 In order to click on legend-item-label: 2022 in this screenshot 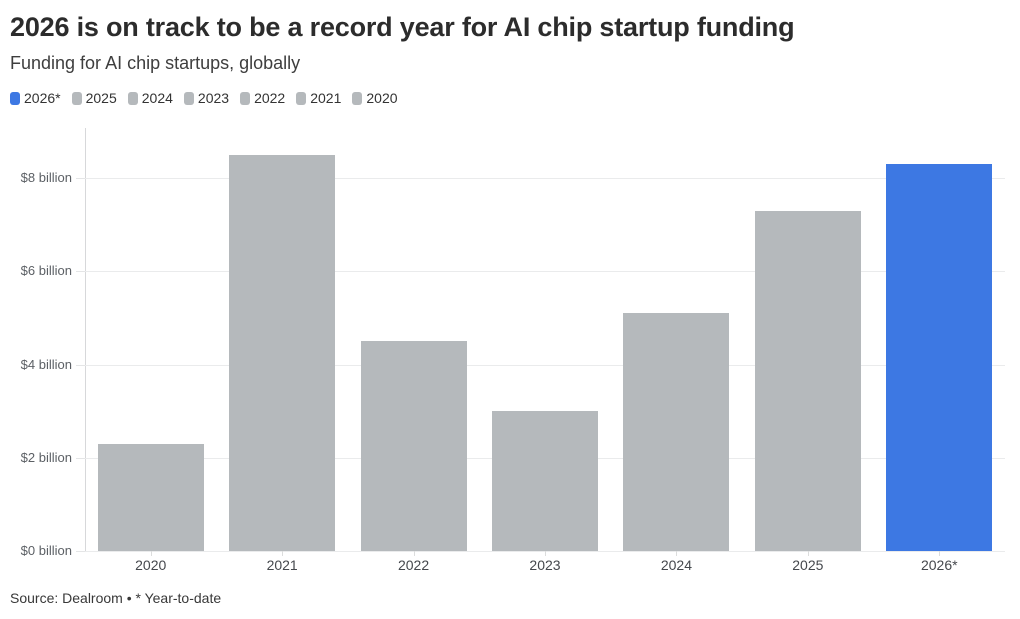, I will do `click(270, 98)`.